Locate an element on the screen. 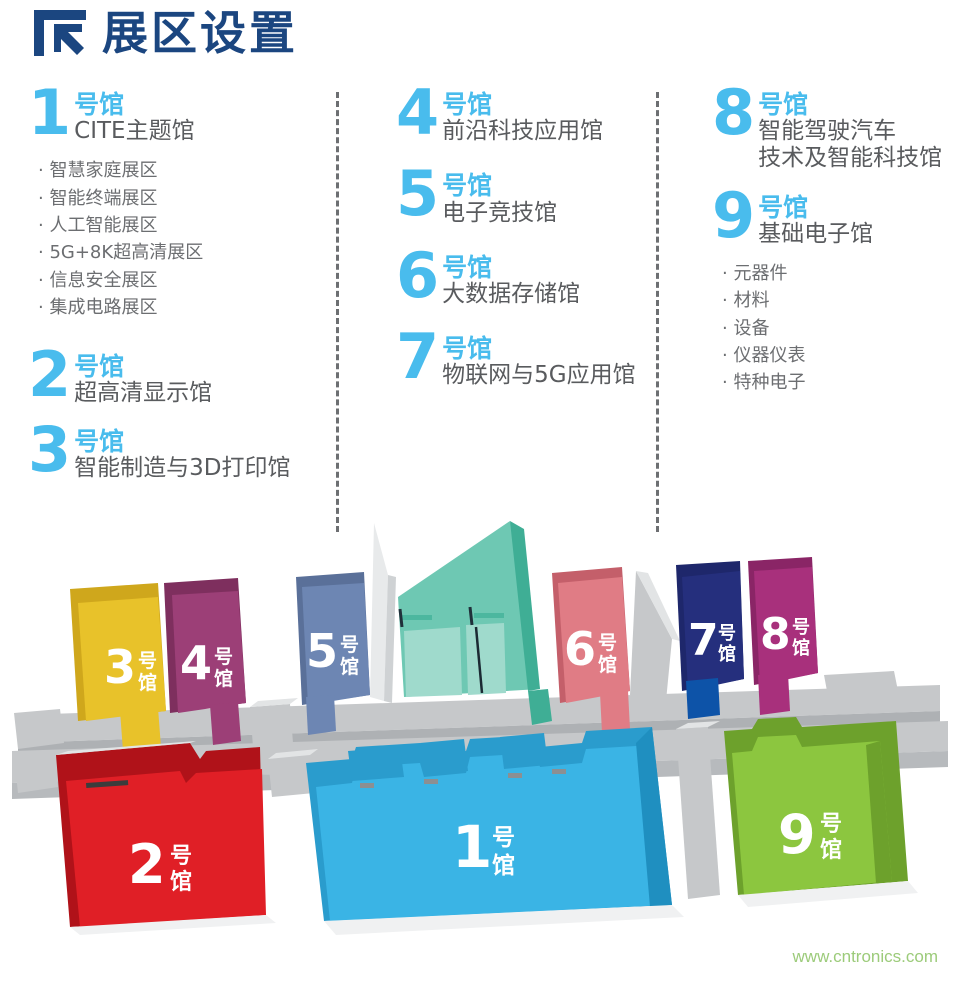 The width and height of the screenshot is (956, 997). hall-9-number: 9 is located at coordinates (797, 834).